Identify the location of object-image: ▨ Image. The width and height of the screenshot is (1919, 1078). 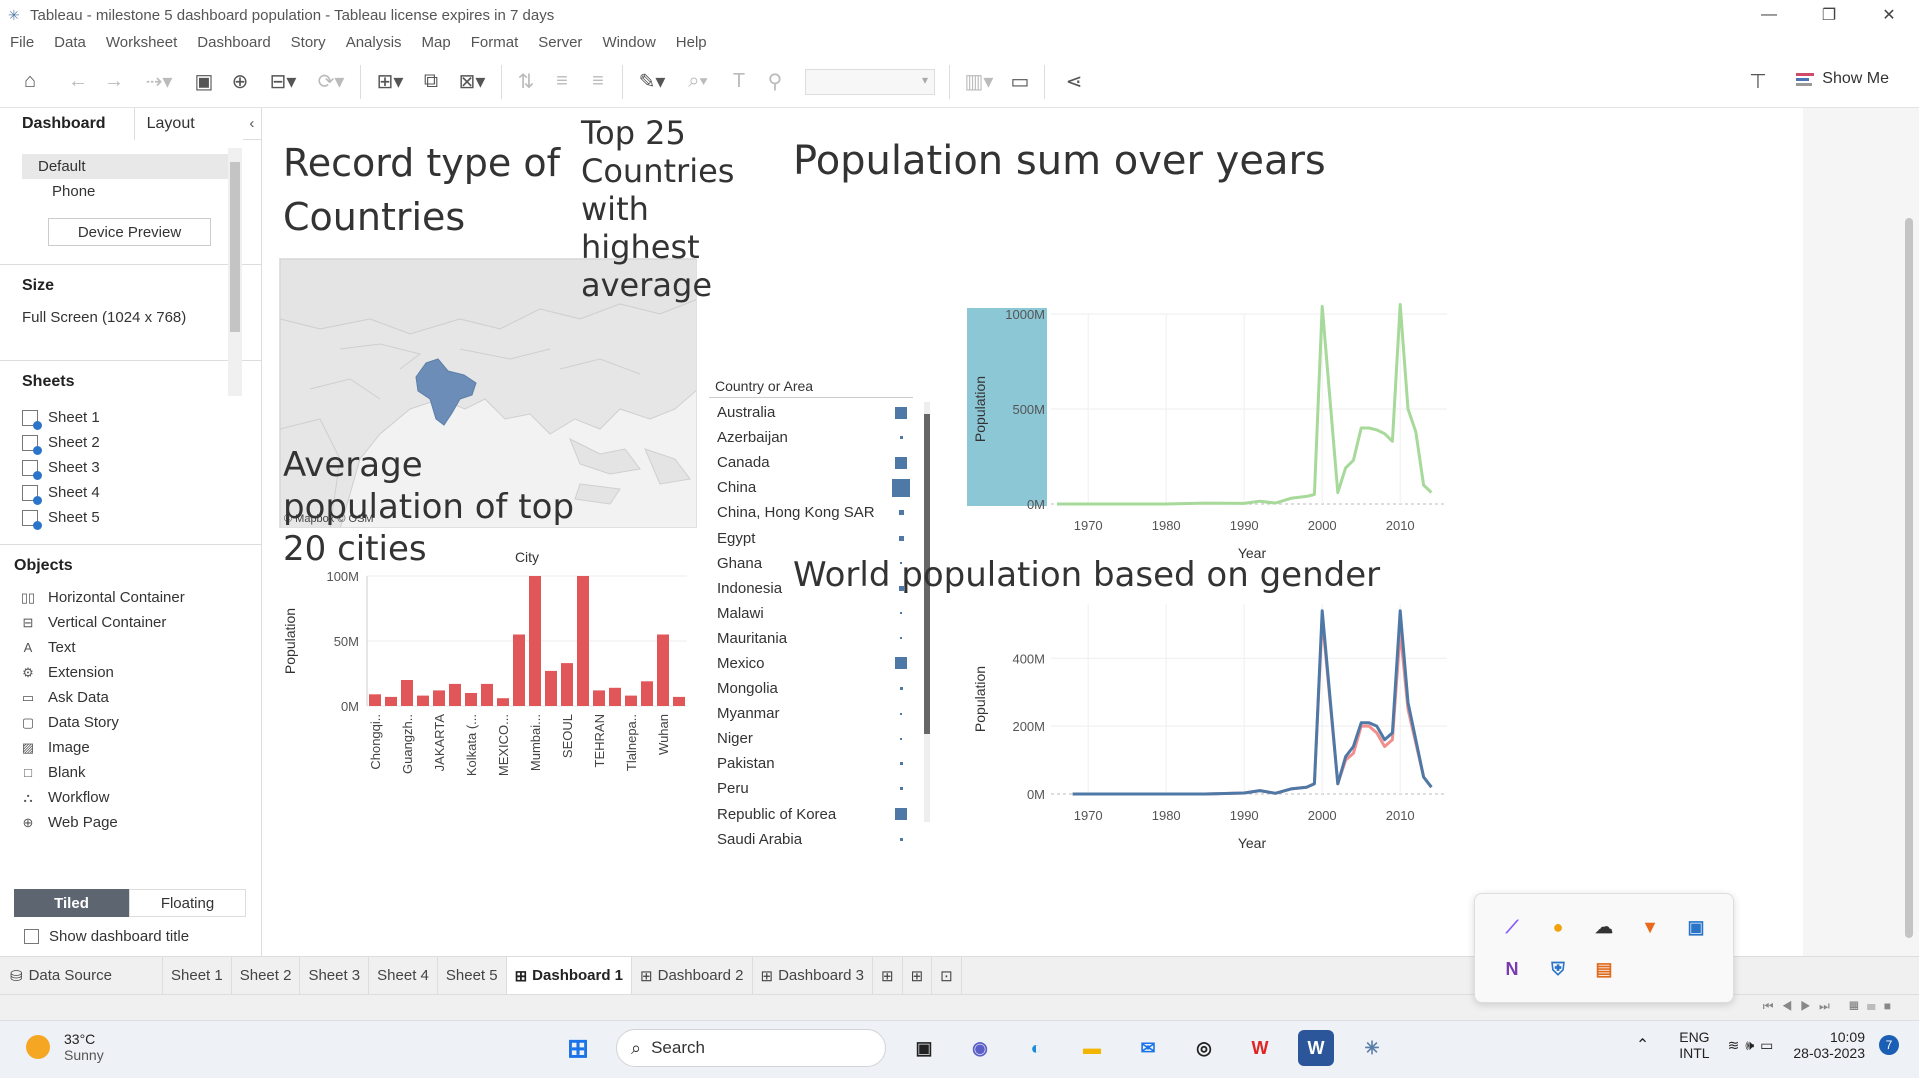
(55, 747).